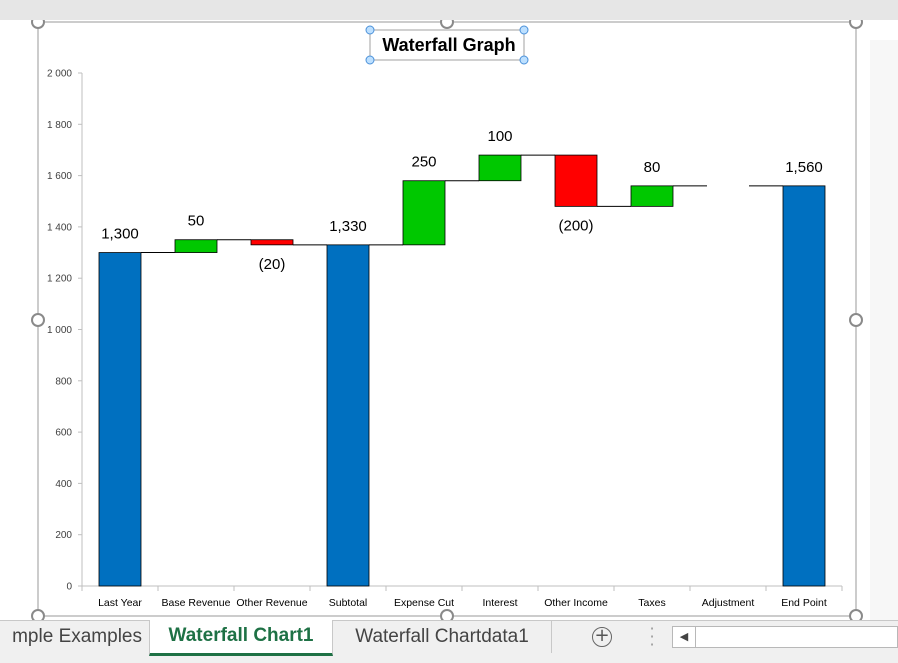  What do you see at coordinates (241, 638) in the screenshot?
I see `sheet-tab-waterfall-chart1: Waterfall Chart1` at bounding box center [241, 638].